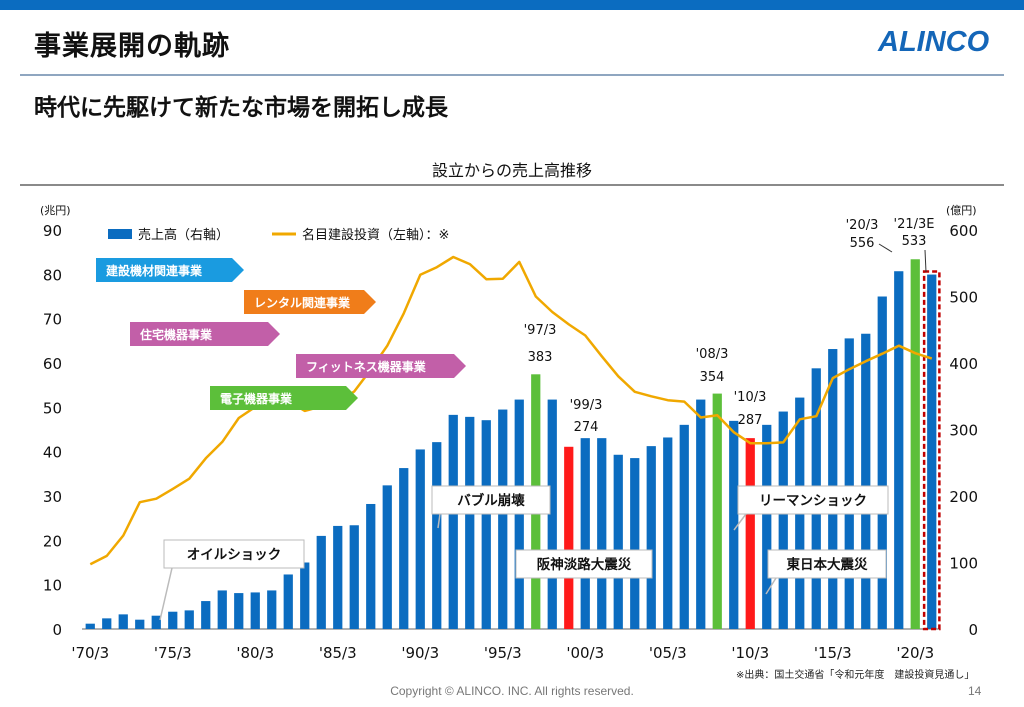 The width and height of the screenshot is (1024, 707). What do you see at coordinates (914, 241) in the screenshot?
I see `value-callout-value: 533` at bounding box center [914, 241].